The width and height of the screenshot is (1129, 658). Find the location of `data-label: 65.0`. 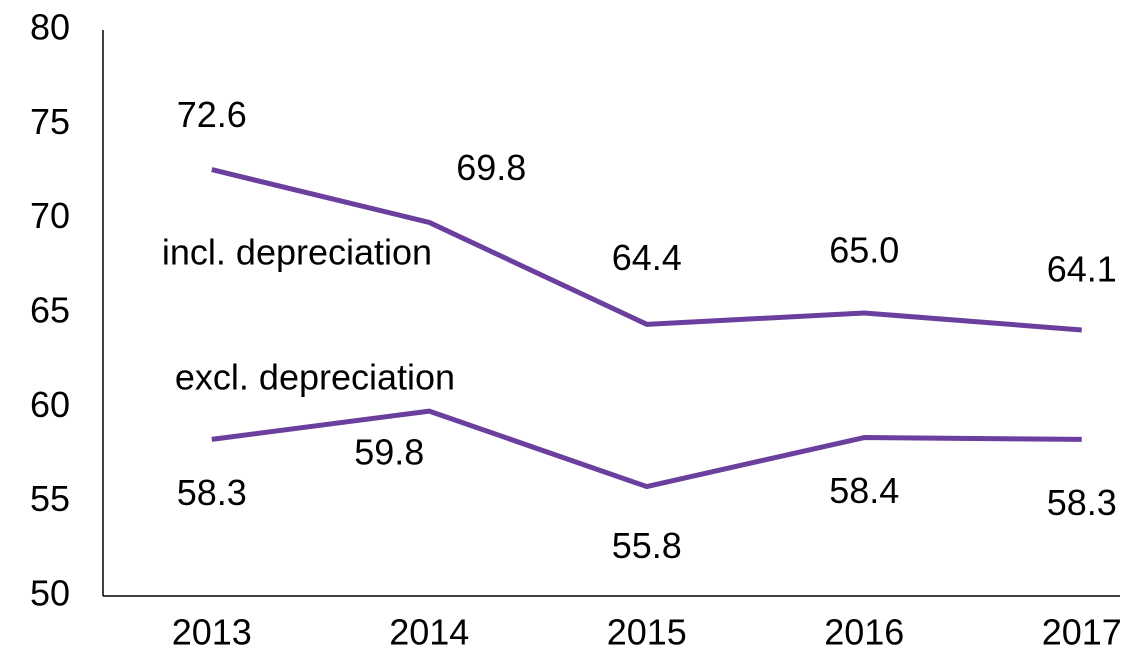

data-label: 65.0 is located at coordinates (864, 250).